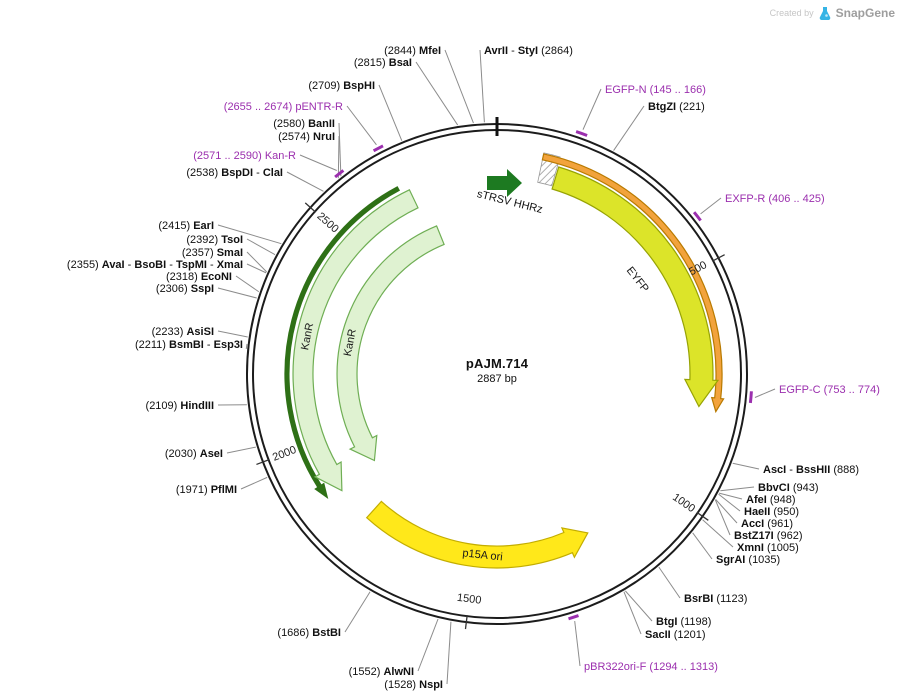  I want to click on scale-label-2000: 2000, so click(284, 454).